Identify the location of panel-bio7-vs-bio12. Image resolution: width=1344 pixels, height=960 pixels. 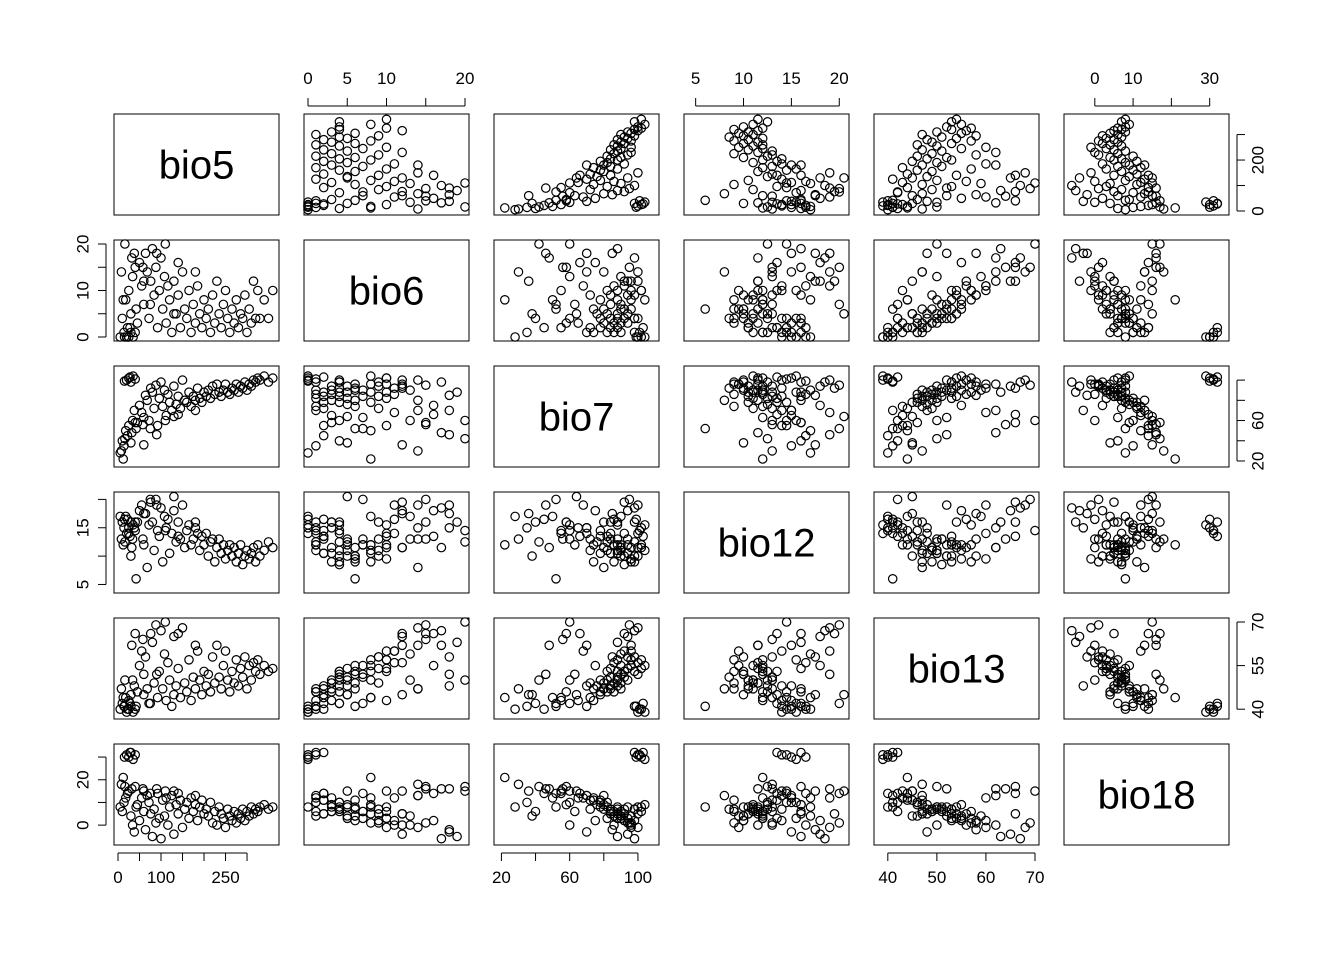
(766, 416).